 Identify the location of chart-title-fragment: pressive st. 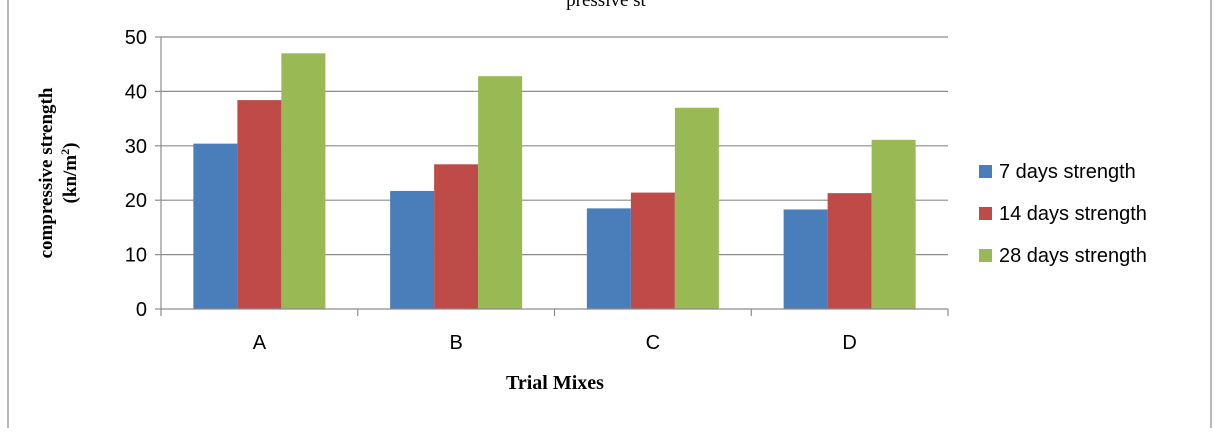
(606, 5).